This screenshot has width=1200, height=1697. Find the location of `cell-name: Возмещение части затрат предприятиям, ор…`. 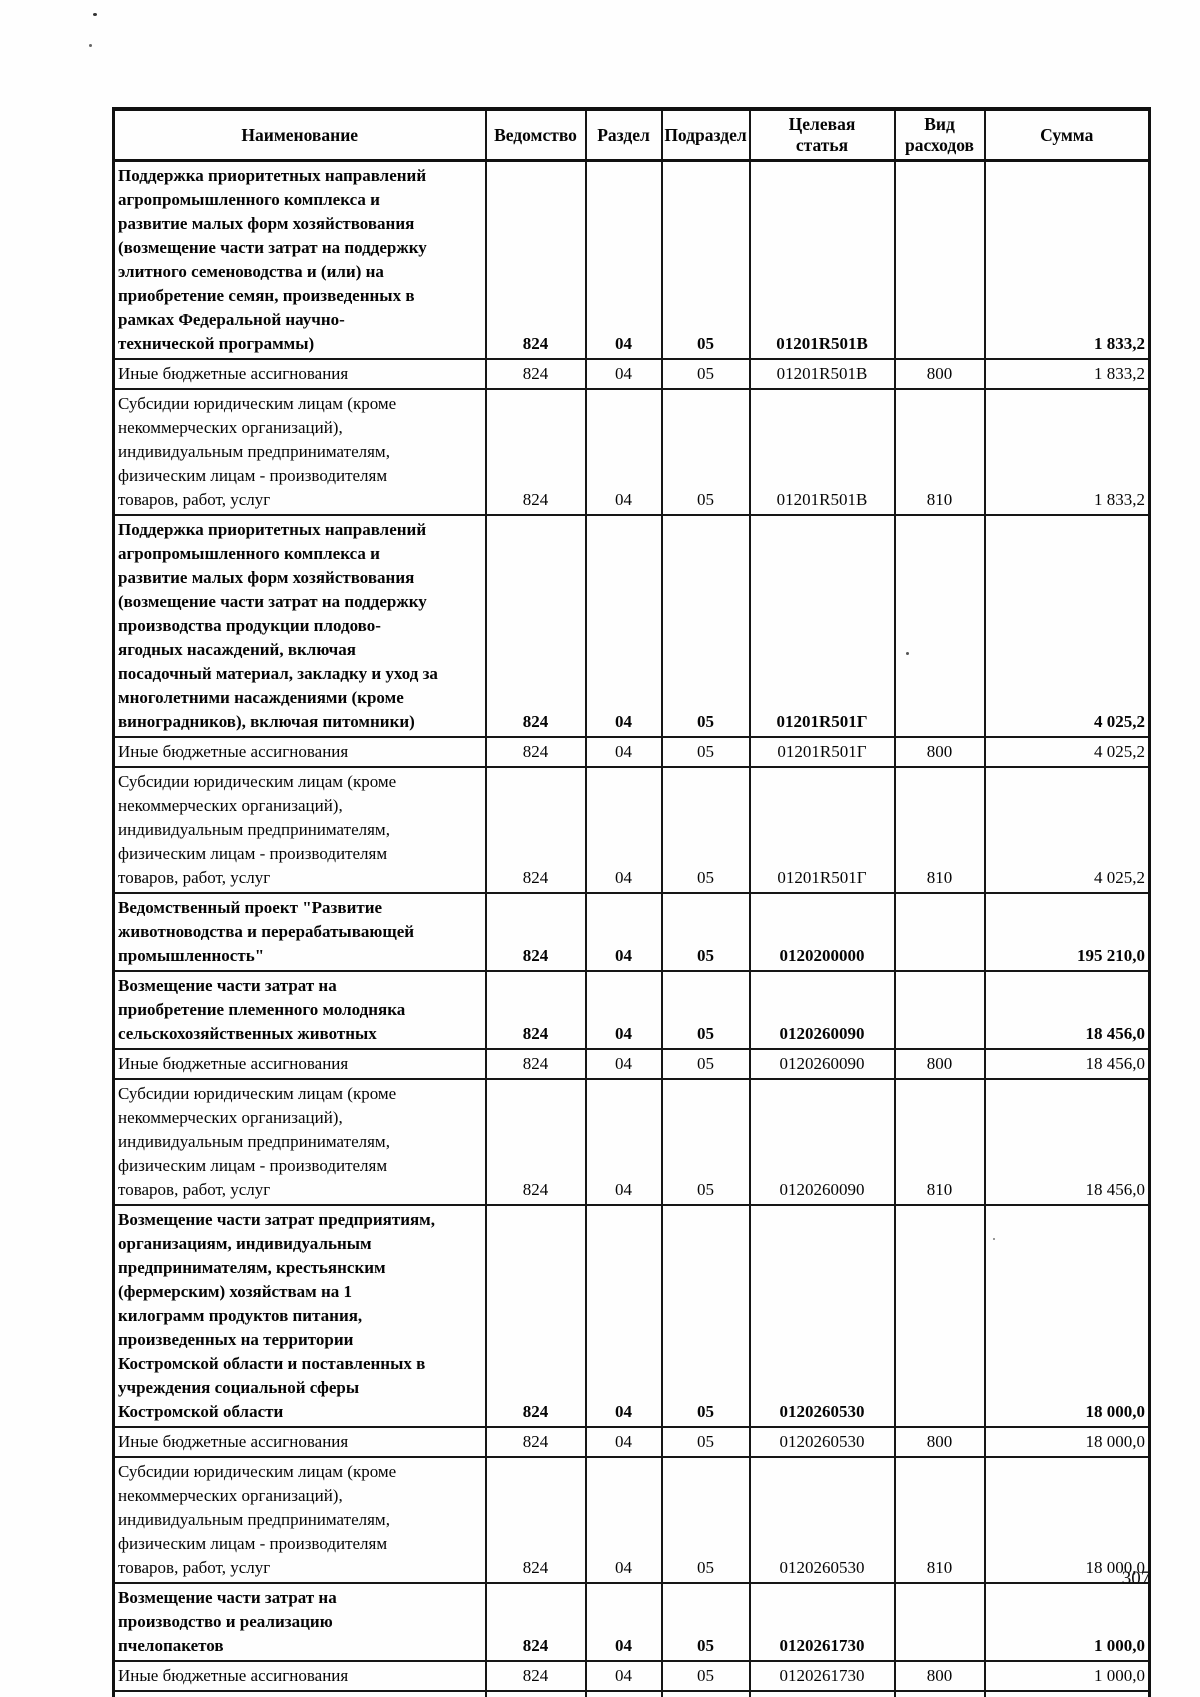

cell-name: Возмещение части затрат предприятиям, ор… is located at coordinates (299, 1316).